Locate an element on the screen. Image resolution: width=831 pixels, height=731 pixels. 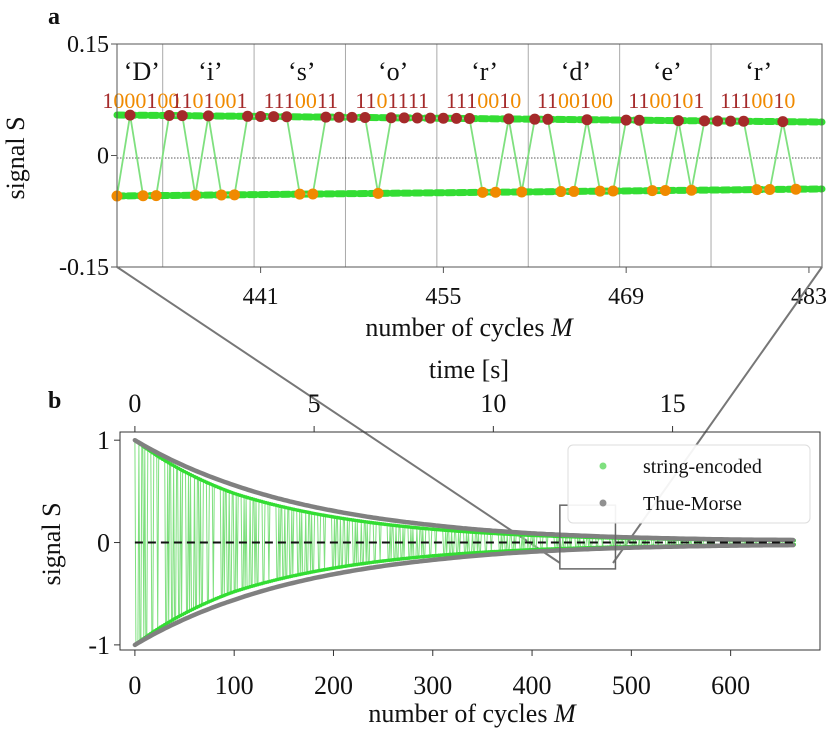
panel-b-xtick-label: 500 is located at coordinates (631, 685).